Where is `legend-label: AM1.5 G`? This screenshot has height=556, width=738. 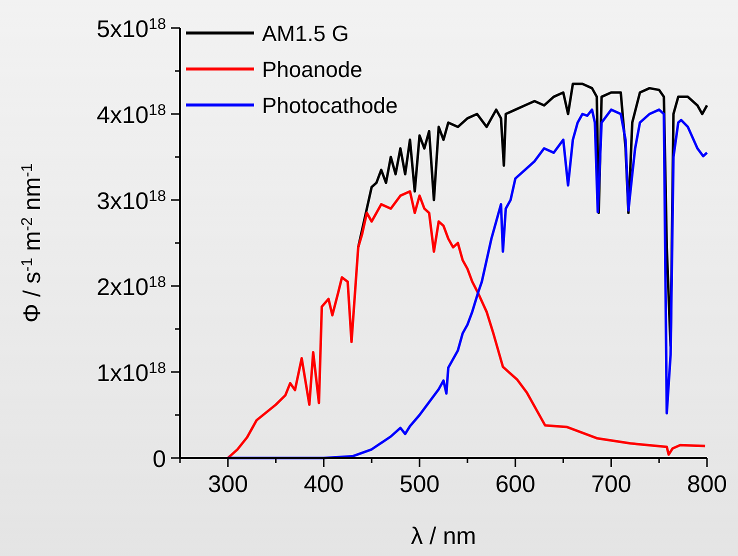
legend-label: AM1.5 G is located at coordinates (305, 33).